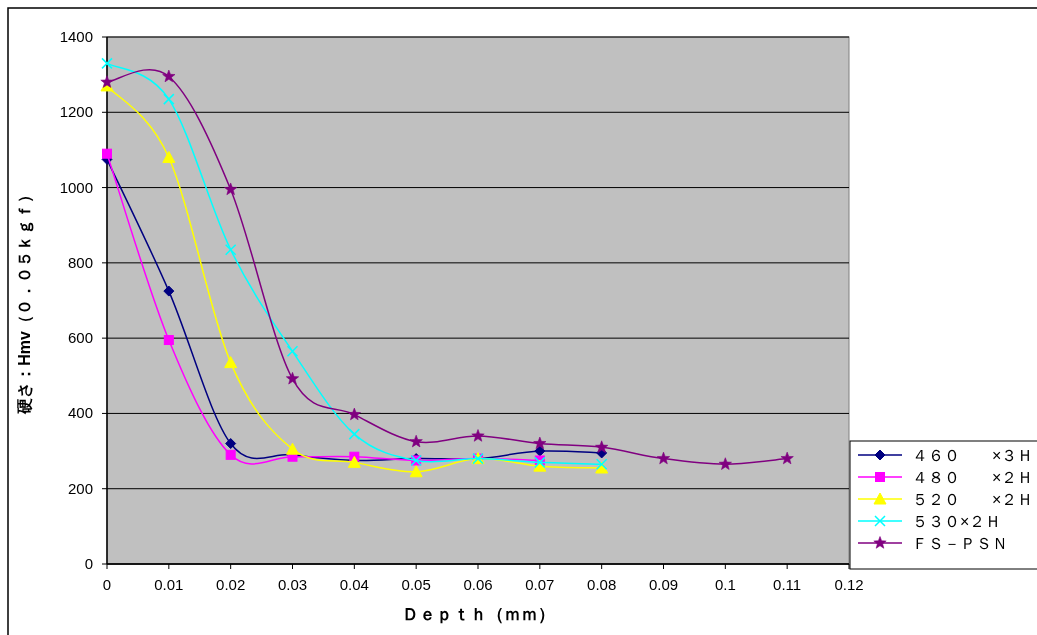 The image size is (1037, 635). What do you see at coordinates (80, 262) in the screenshot?
I see `y-tick-label: 800` at bounding box center [80, 262].